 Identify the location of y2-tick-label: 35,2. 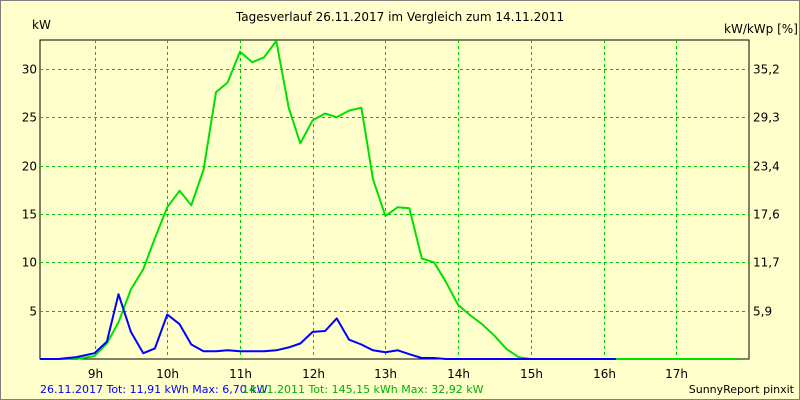
(766, 70).